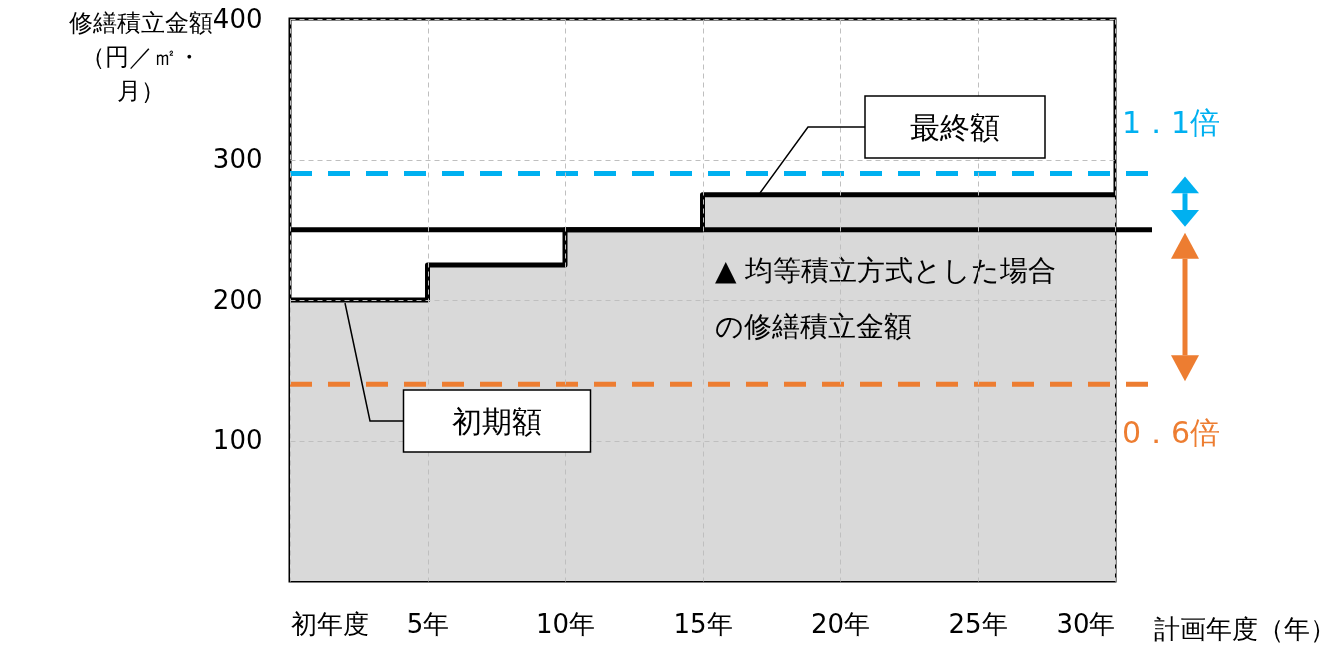 The image size is (1342, 649). I want to click on y-tick-label: 400, so click(237, 18).